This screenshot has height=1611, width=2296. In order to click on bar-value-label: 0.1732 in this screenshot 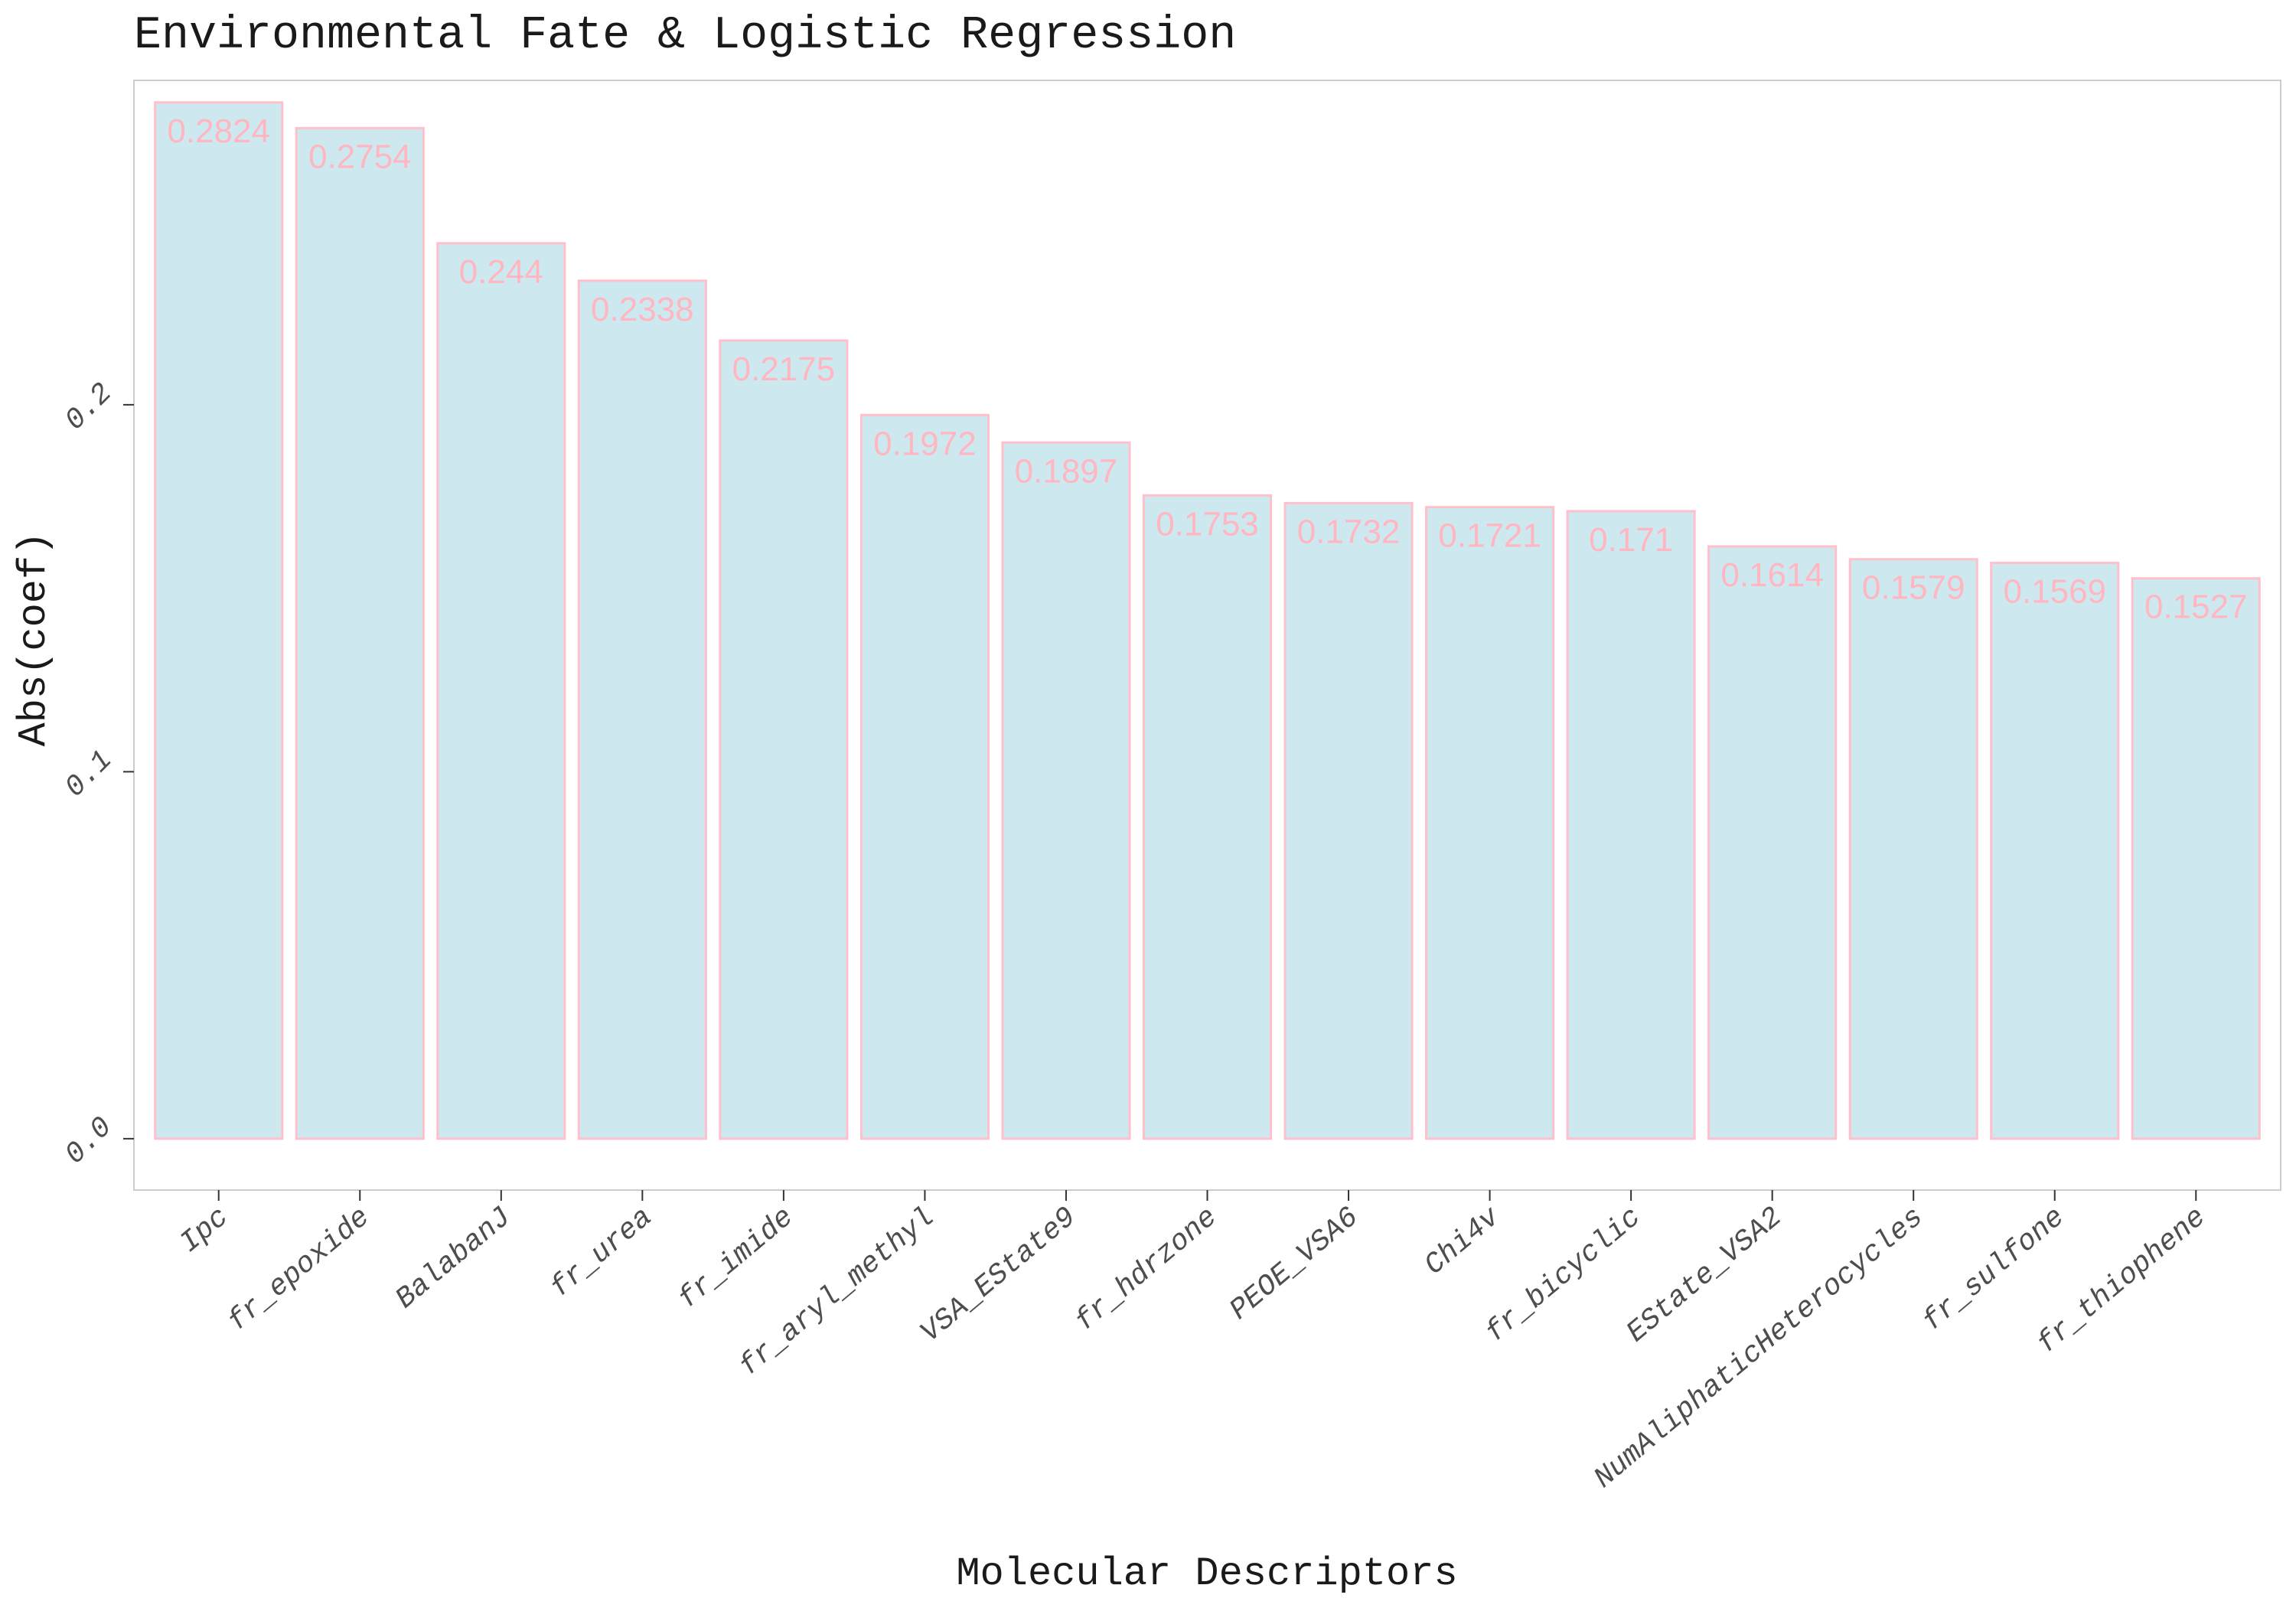, I will do `click(1349, 531)`.